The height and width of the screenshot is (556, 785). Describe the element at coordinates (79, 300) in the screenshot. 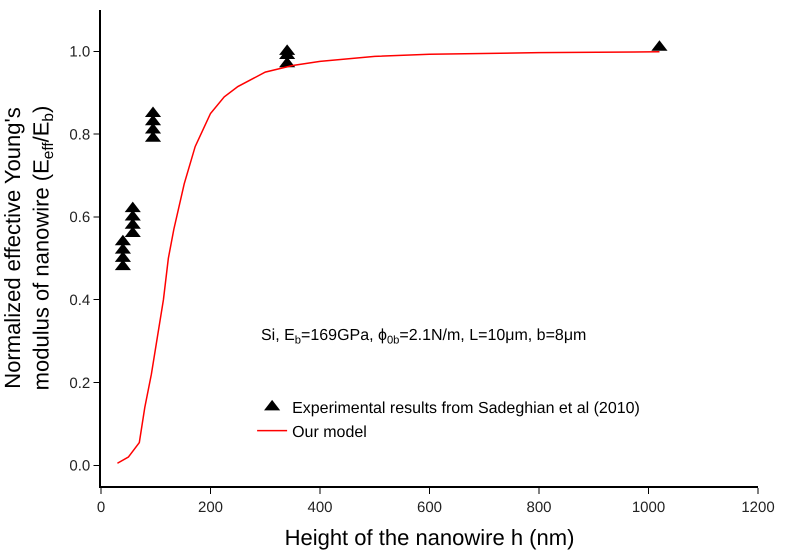

I see `y-tick-label: 0.4` at that location.